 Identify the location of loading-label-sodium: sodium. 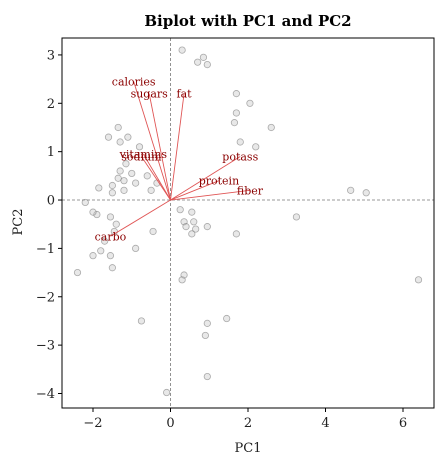
(141, 156).